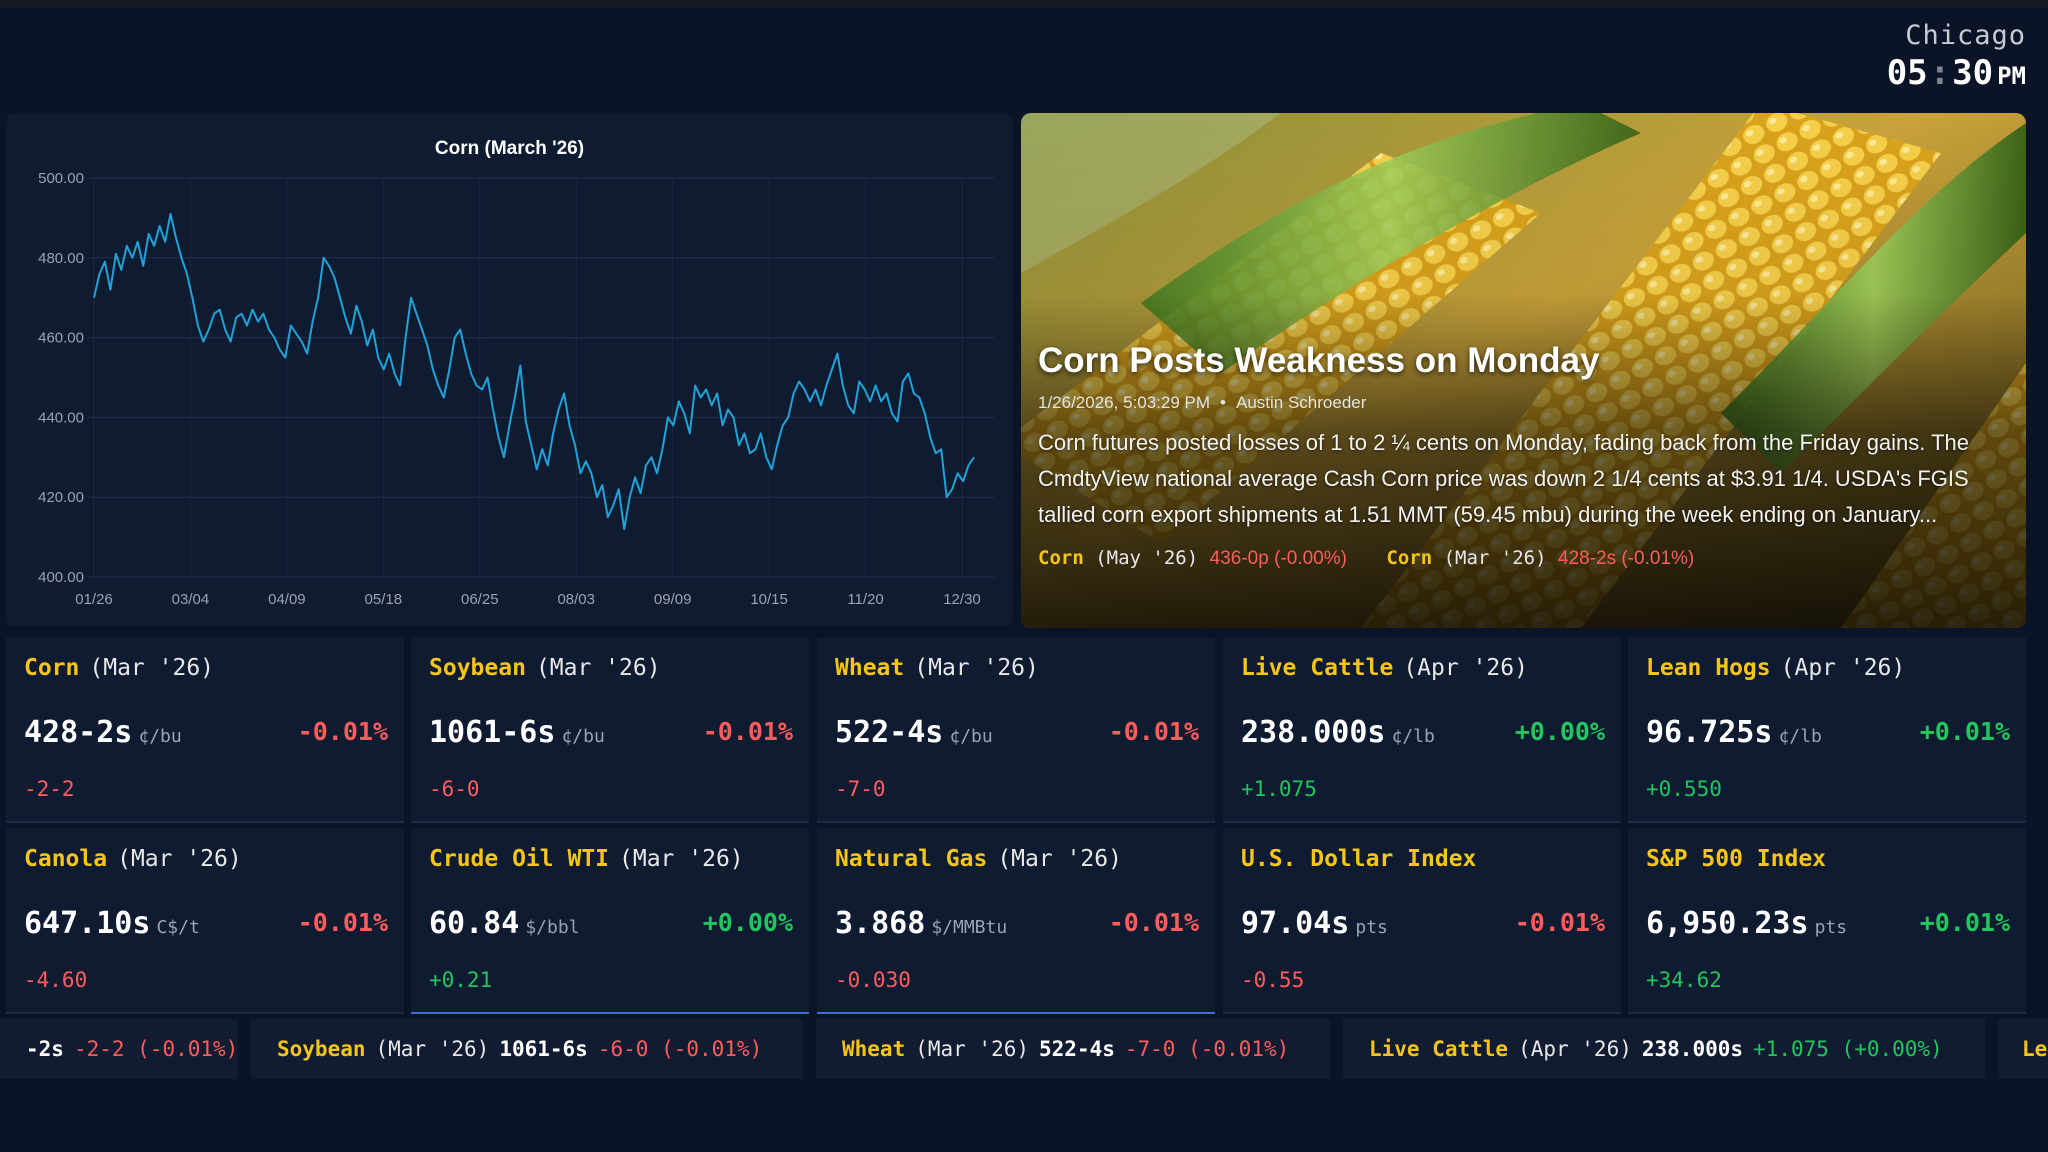 The width and height of the screenshot is (2048, 1152). Describe the element at coordinates (56, 980) in the screenshot. I see `card-change: -4.60` at that location.